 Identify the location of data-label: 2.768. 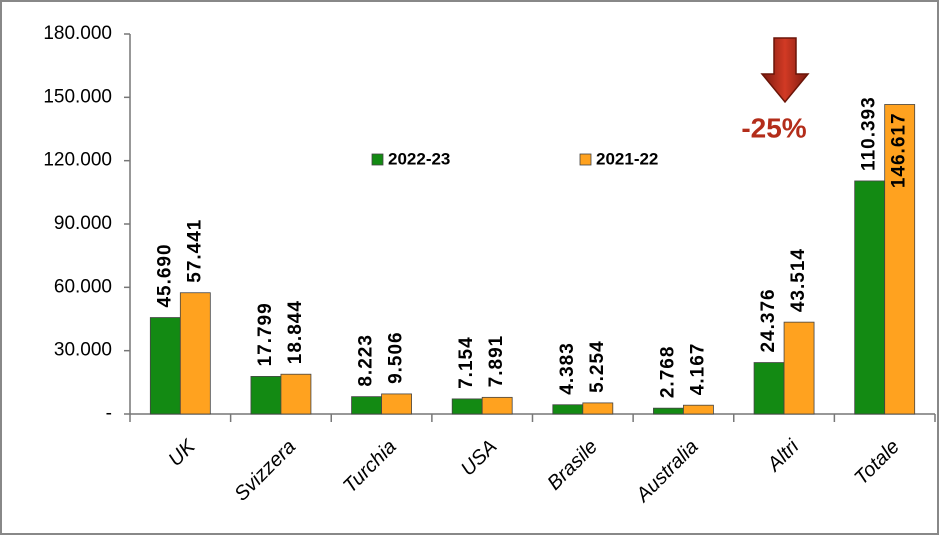
(667, 372).